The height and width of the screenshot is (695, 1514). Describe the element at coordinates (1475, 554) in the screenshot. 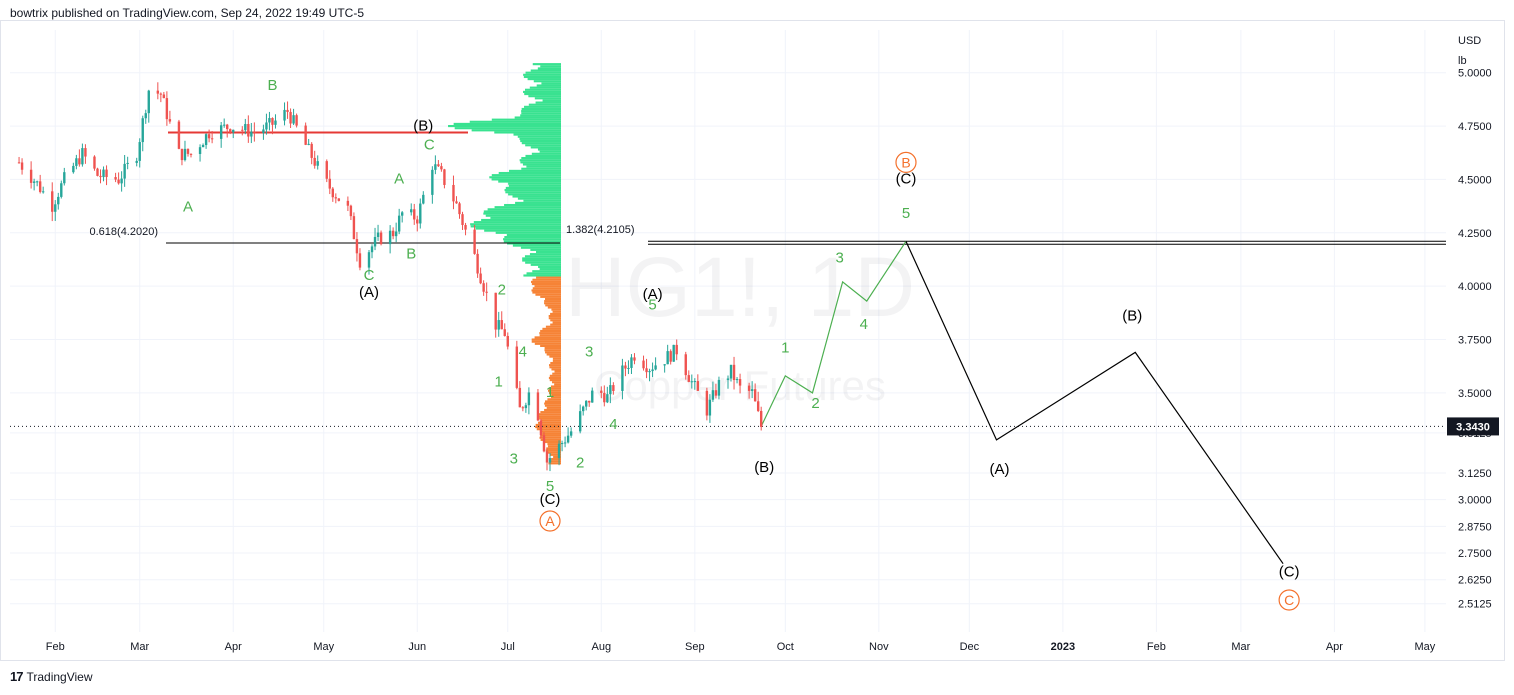

I see `y-tick-label: 2.7500` at that location.